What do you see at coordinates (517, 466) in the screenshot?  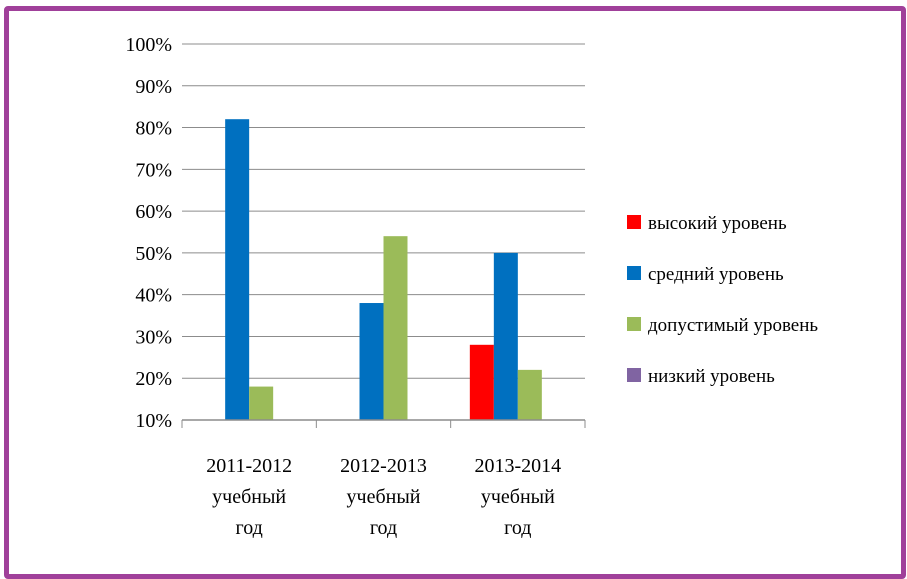 I see `x-tick-label: 2013-2014` at bounding box center [517, 466].